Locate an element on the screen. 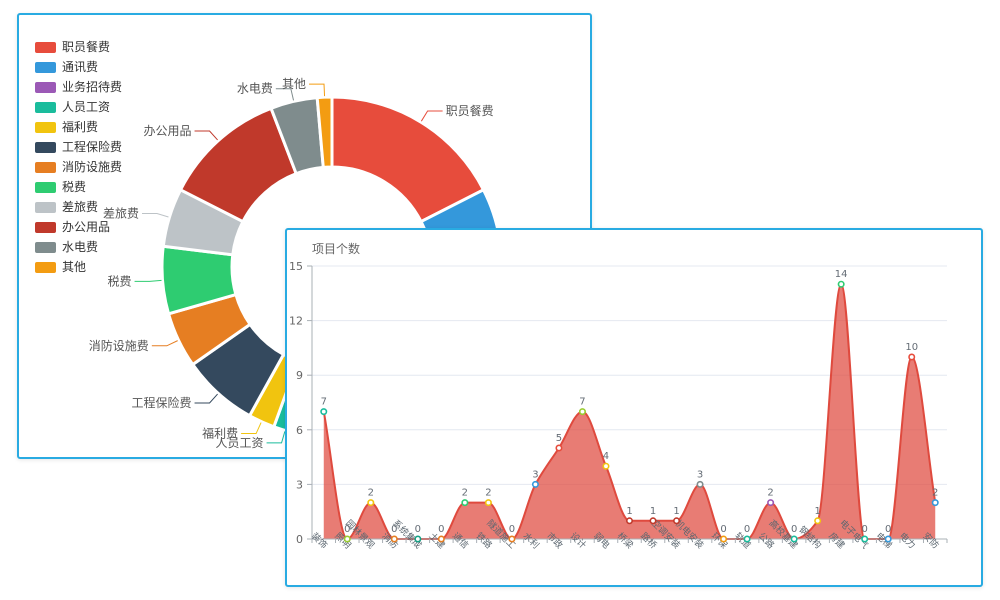 The height and width of the screenshot is (600, 1000). legend-item: 差旅费 is located at coordinates (78, 207).